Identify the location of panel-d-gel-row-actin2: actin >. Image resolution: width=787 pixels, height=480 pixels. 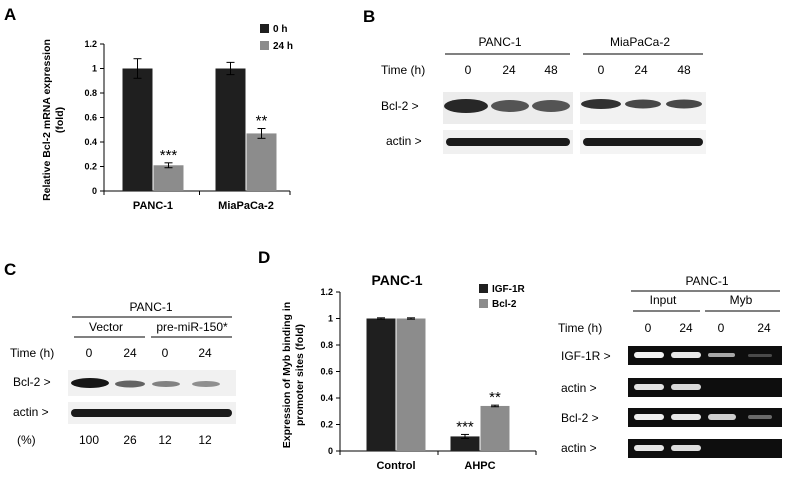
(579, 448).